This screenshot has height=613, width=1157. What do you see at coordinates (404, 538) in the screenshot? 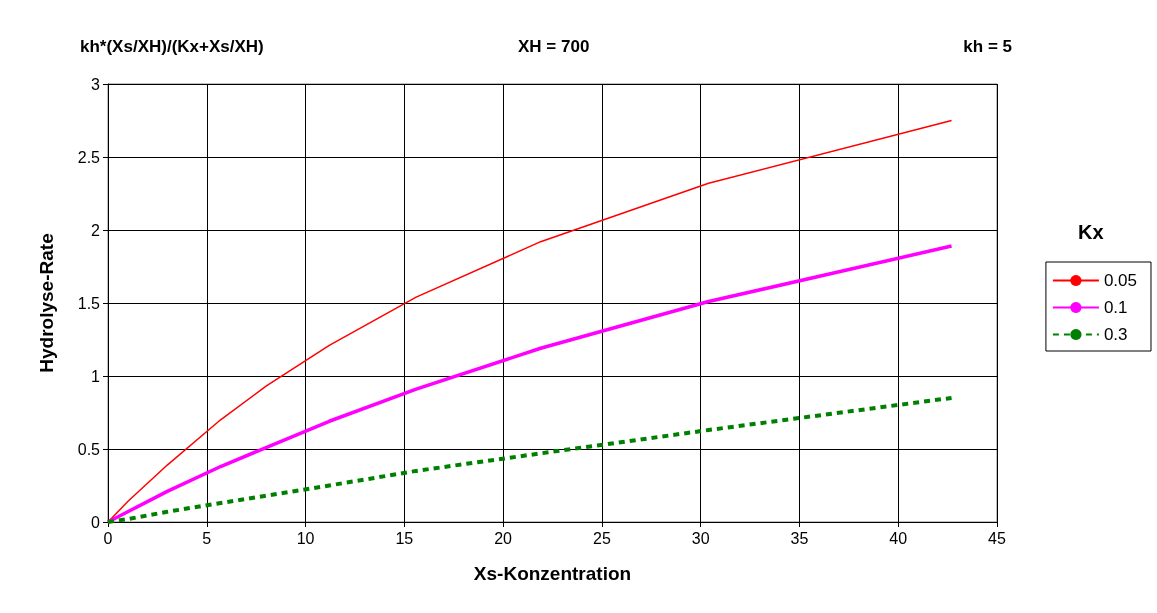
I see `x-tick-label: 15` at bounding box center [404, 538].